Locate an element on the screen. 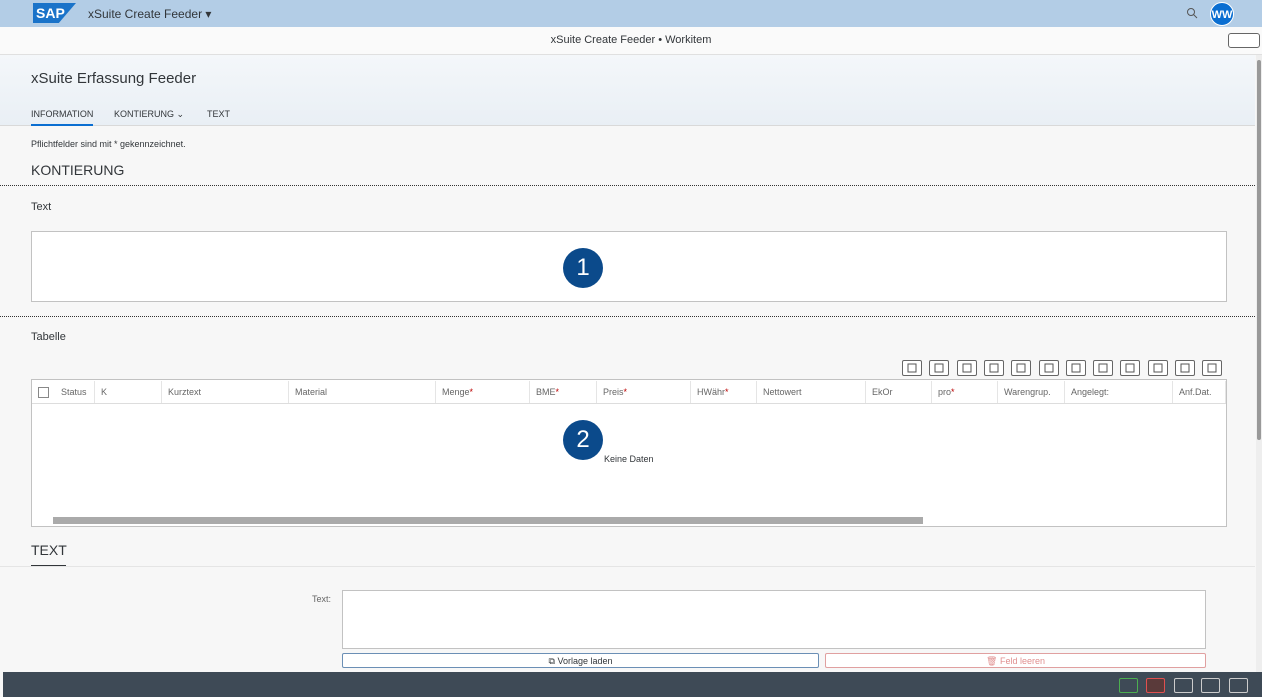  object-header is located at coordinates (627, 90).